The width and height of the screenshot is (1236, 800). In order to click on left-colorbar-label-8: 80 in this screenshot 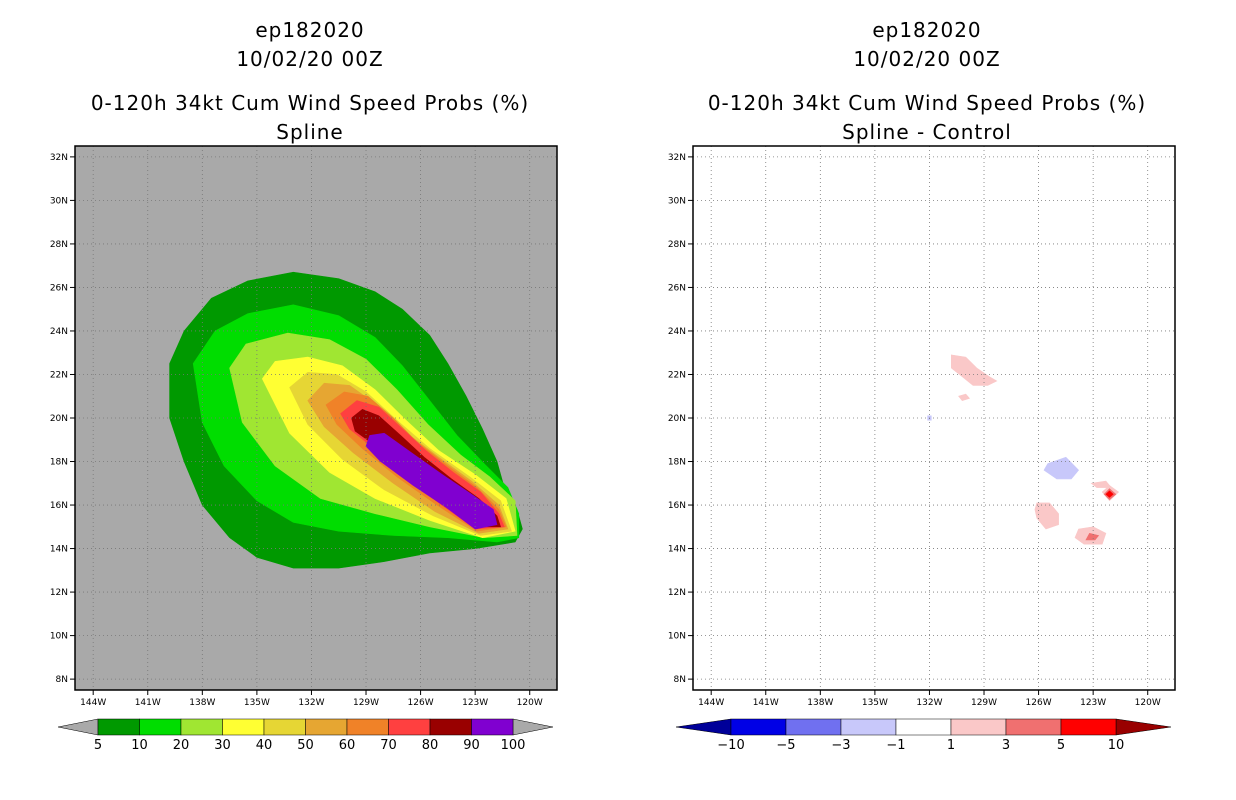, I will do `click(430, 745)`.